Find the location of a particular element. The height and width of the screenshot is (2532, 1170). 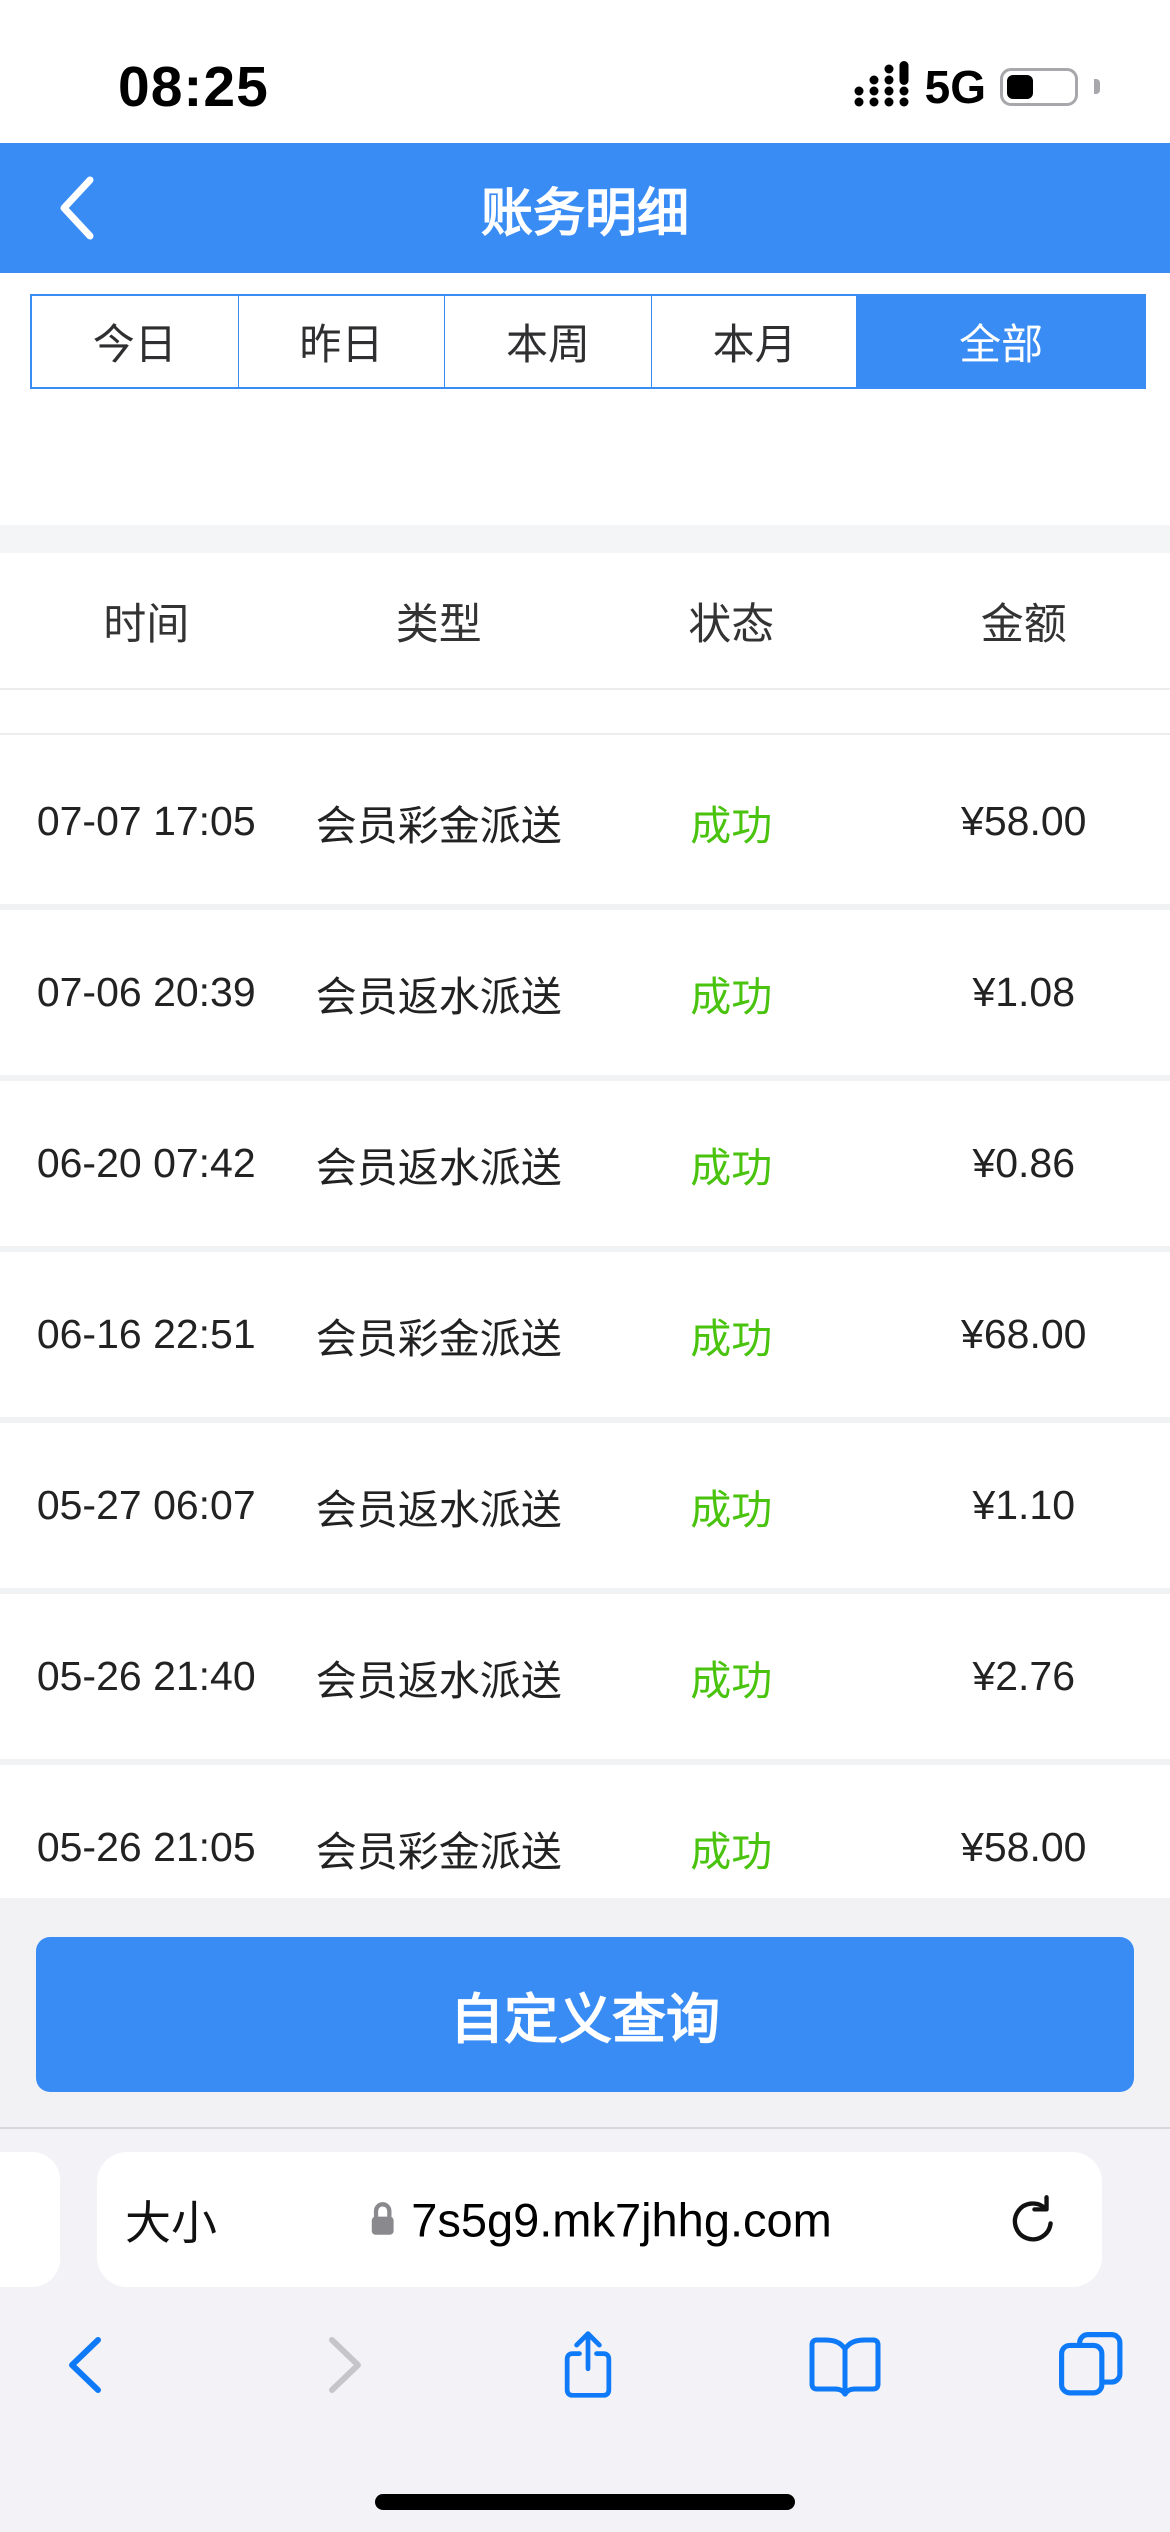

cell-time: 06-20 07:42 is located at coordinates (146, 1163).